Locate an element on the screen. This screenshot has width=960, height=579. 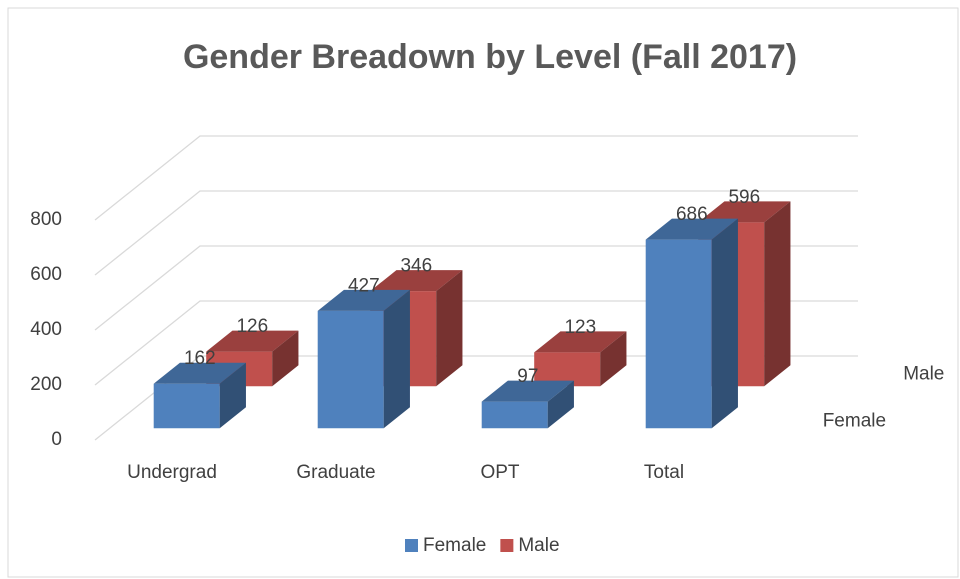
data-label: 686 is located at coordinates (692, 214).